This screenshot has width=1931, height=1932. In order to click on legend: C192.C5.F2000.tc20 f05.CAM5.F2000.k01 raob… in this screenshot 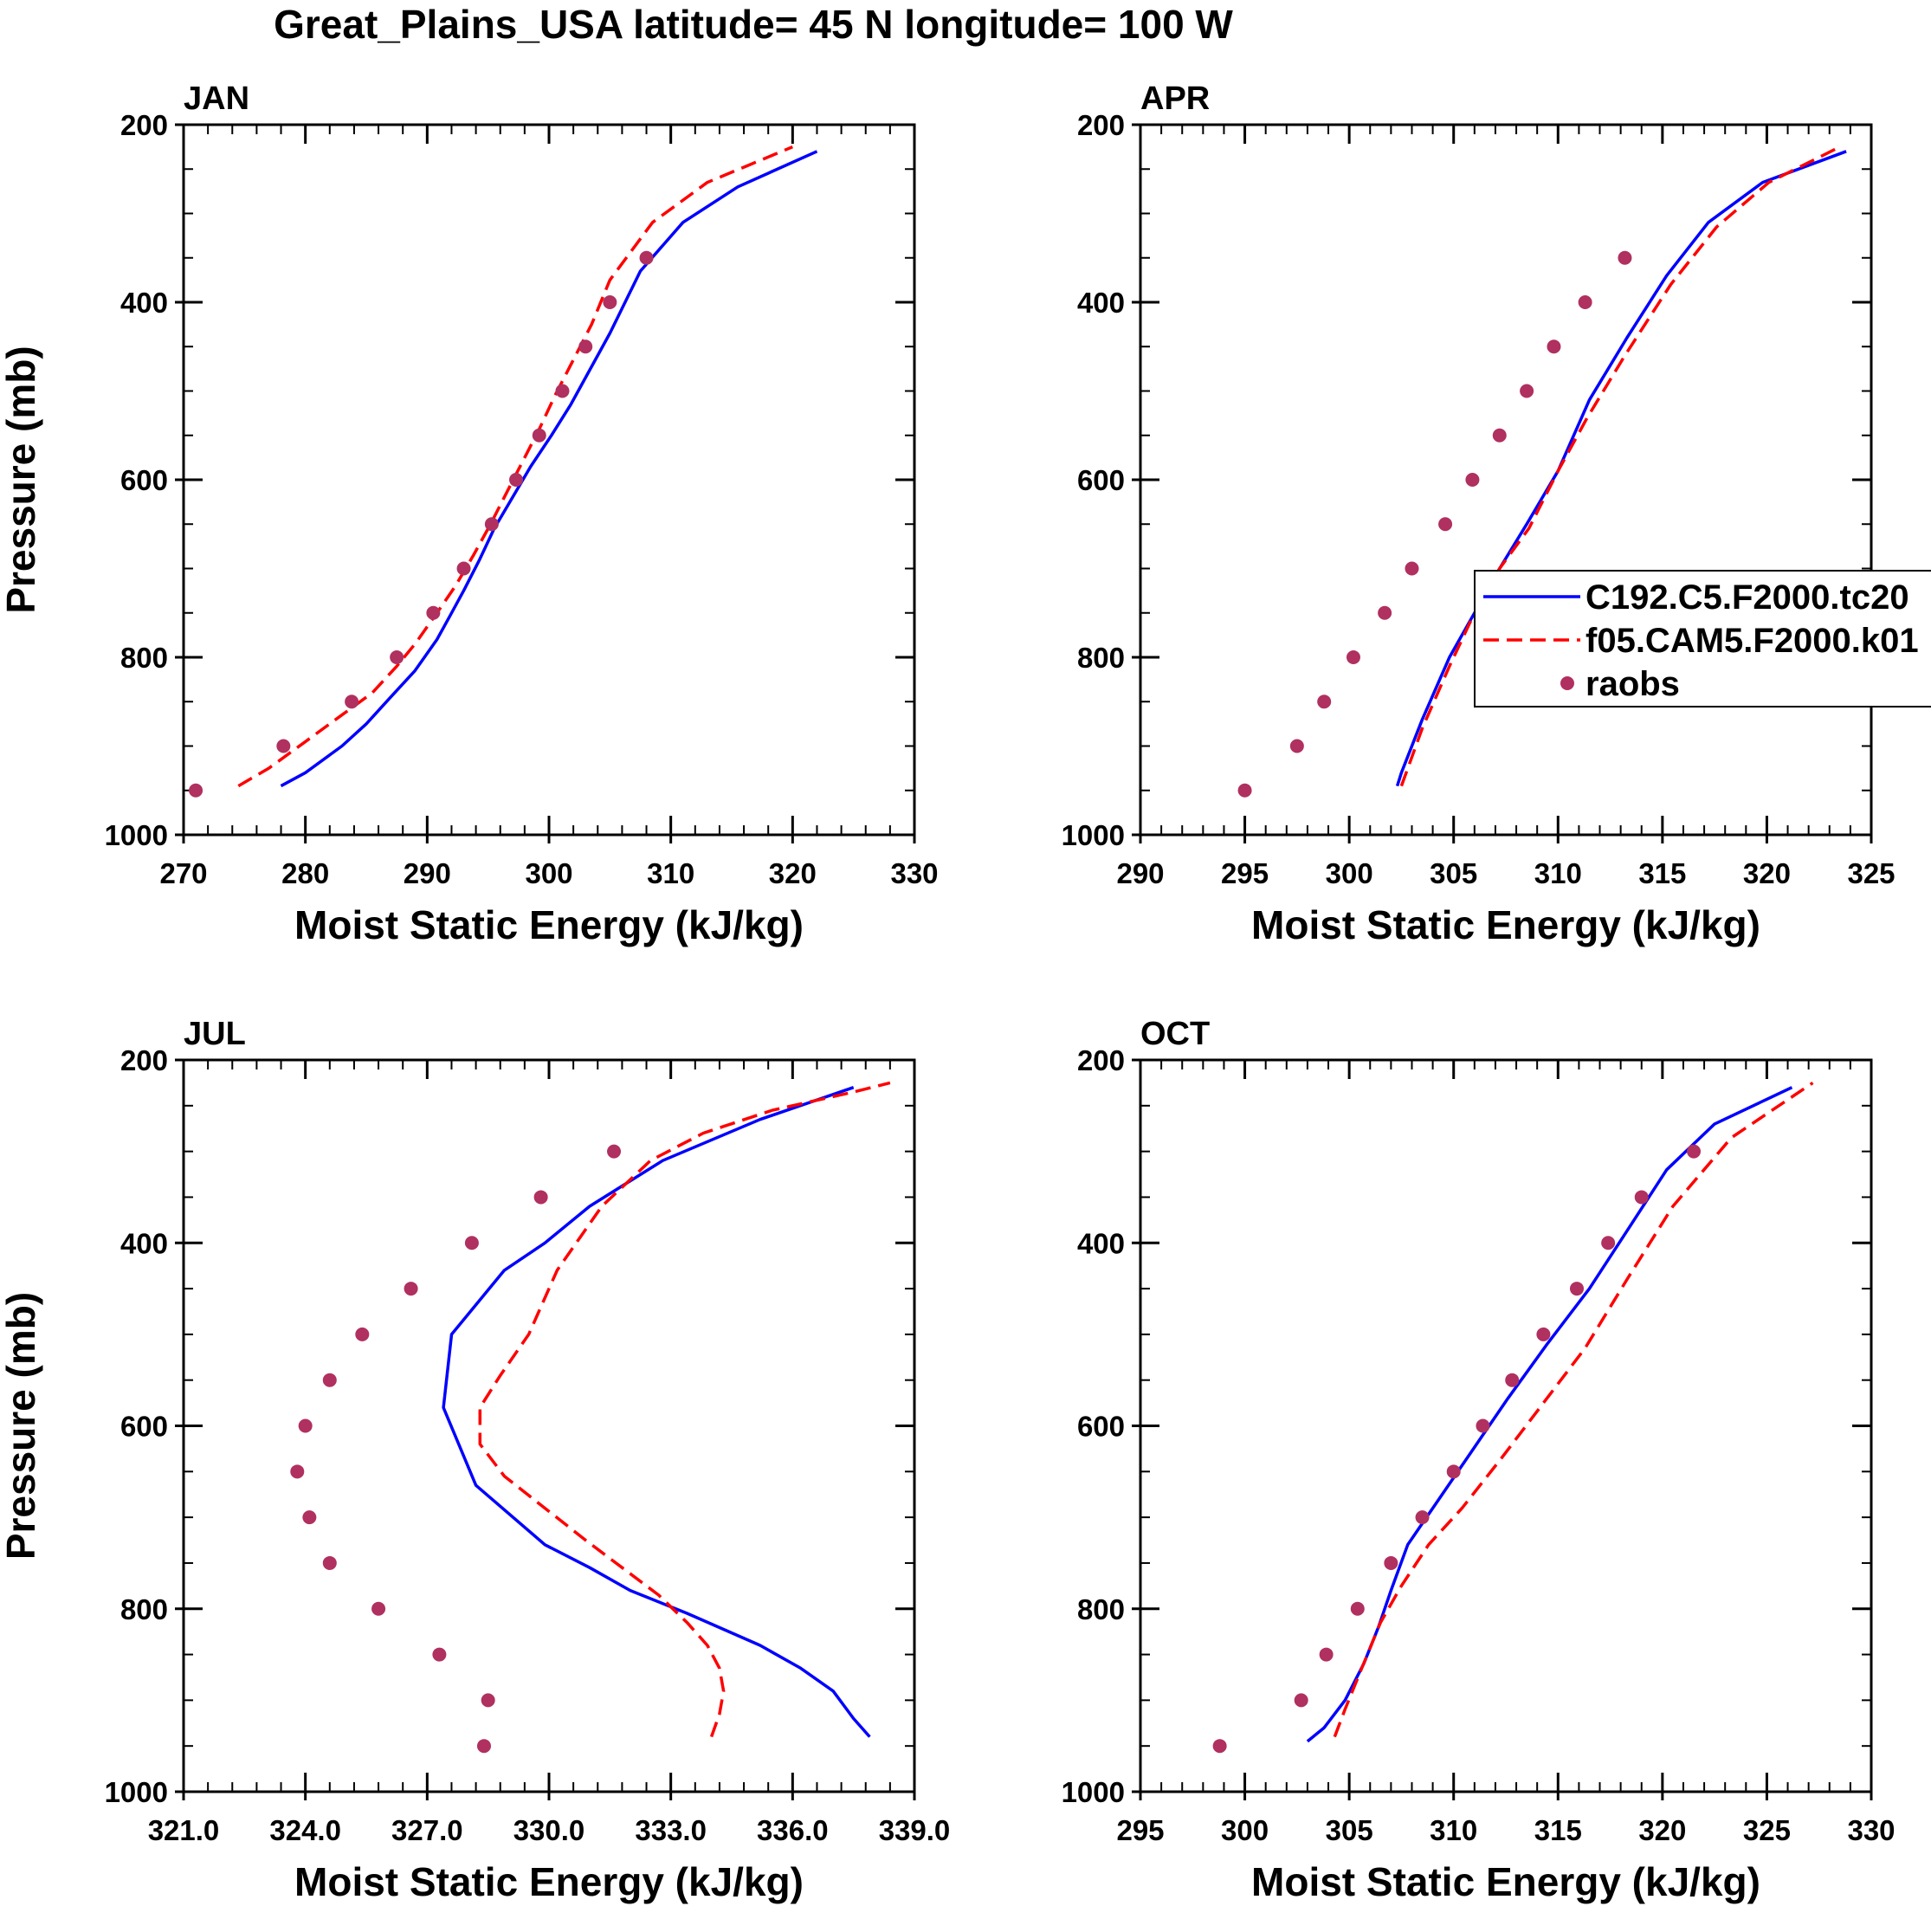, I will do `click(1702, 639)`.